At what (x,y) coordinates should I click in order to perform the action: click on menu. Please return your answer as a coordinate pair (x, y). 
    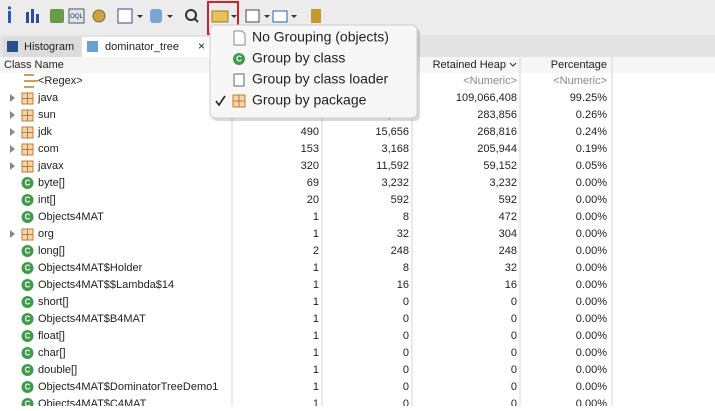
    Looking at the image, I should click on (313, 71).